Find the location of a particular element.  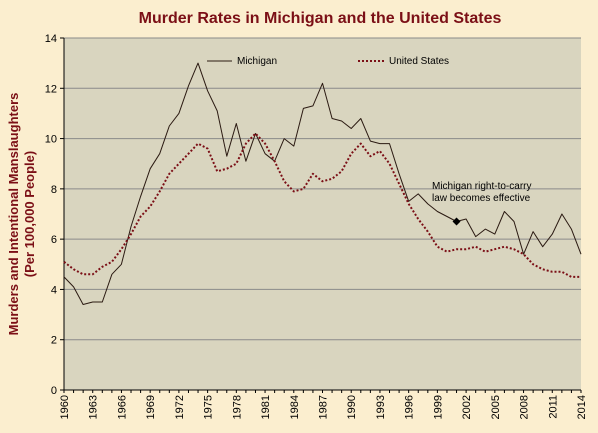

x-tick-label-2008: 2008 is located at coordinates (525, 407).